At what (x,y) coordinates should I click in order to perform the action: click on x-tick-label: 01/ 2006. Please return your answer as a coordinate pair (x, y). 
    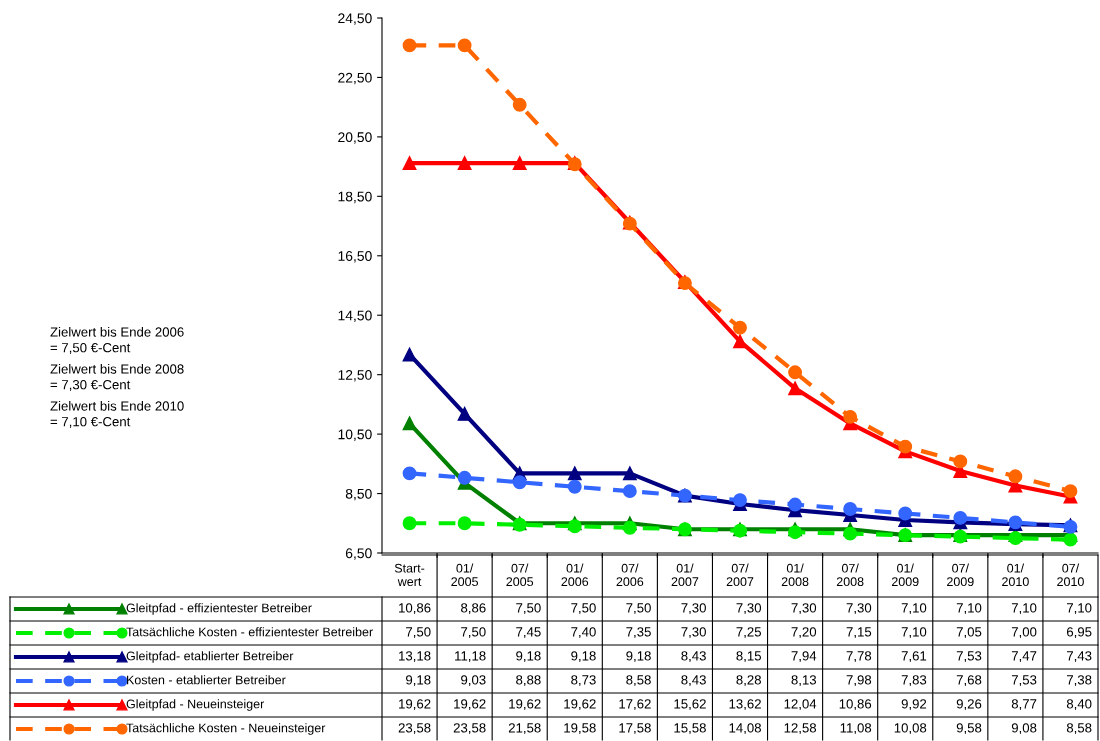
    Looking at the image, I should click on (575, 575).